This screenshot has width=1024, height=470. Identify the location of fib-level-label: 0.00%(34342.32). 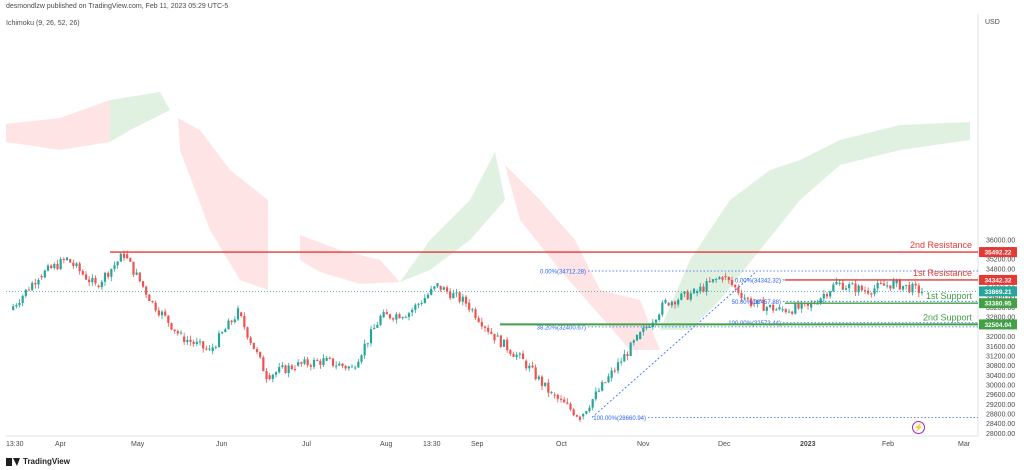
(758, 281).